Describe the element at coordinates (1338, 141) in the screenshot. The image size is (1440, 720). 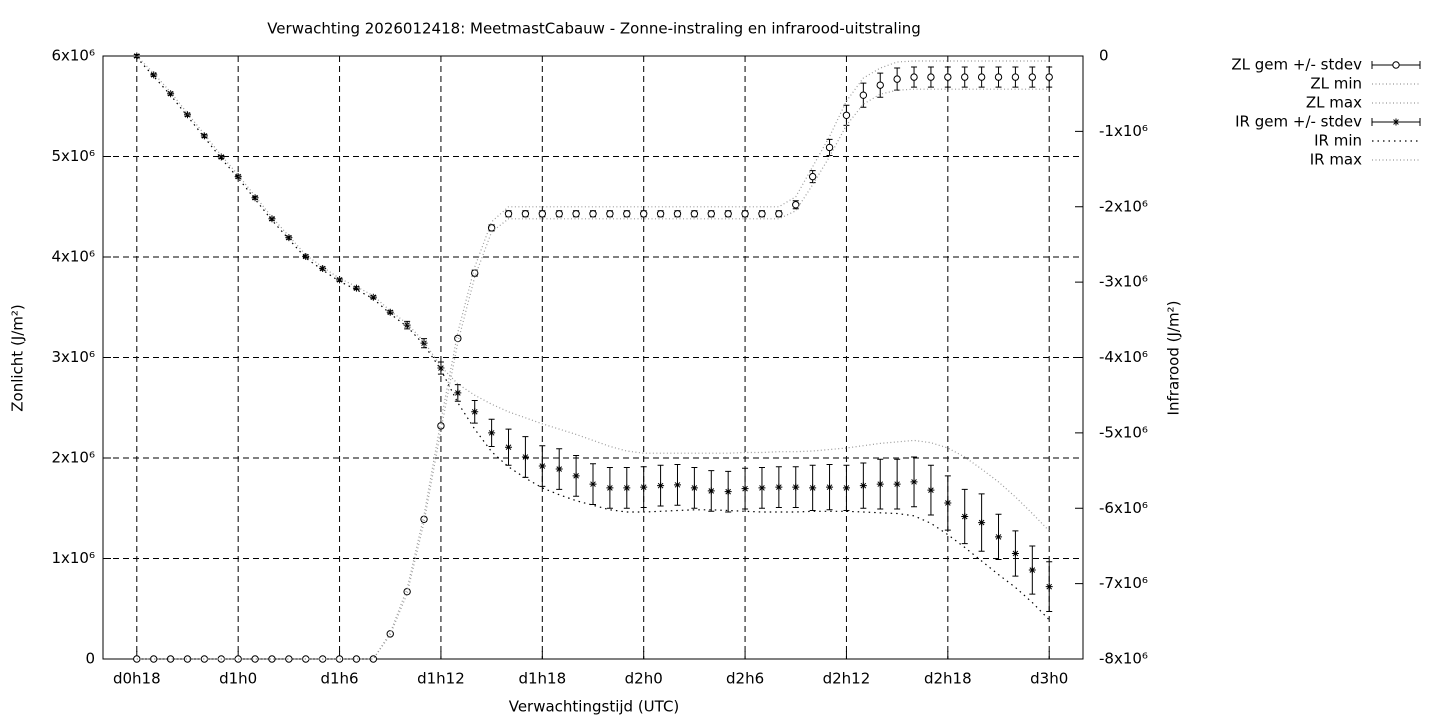
I see `legend-label: IR min` at that location.